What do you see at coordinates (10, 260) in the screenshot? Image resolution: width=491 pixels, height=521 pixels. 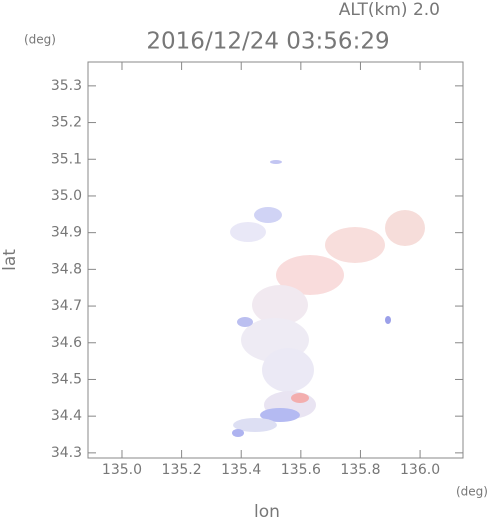 I see `y-axis-label: lat` at bounding box center [10, 260].